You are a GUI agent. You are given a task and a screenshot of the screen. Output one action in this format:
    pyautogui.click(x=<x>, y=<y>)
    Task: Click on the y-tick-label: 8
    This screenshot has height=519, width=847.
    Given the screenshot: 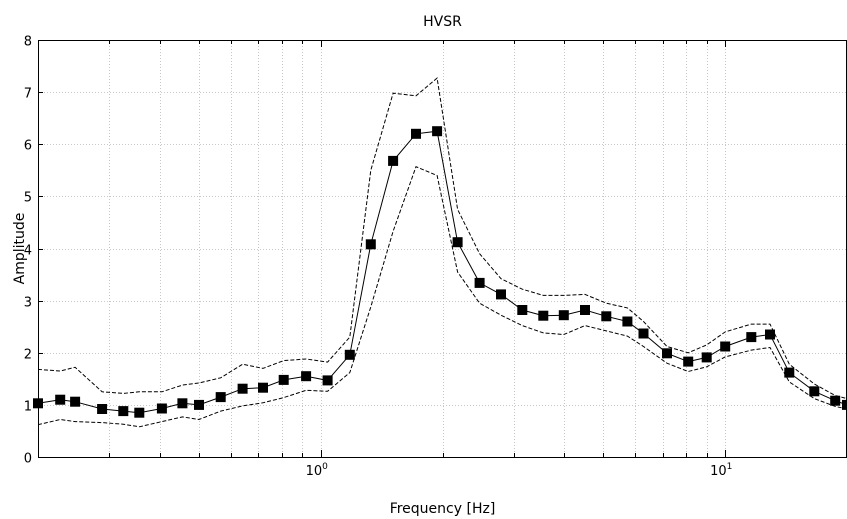 What is the action you would take?
    pyautogui.click(x=28, y=42)
    